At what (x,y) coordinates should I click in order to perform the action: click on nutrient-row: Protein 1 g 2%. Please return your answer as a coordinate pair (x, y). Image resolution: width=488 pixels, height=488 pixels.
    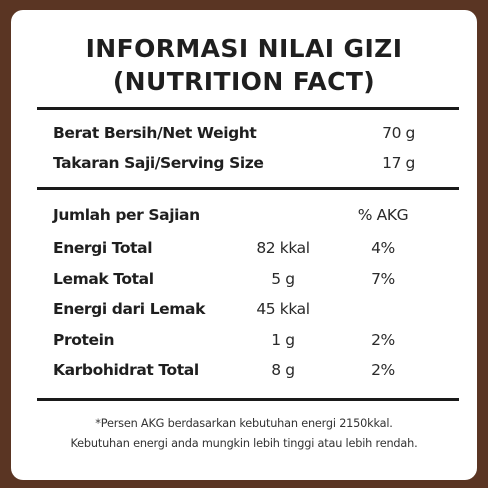
    Looking at the image, I should click on (234, 340).